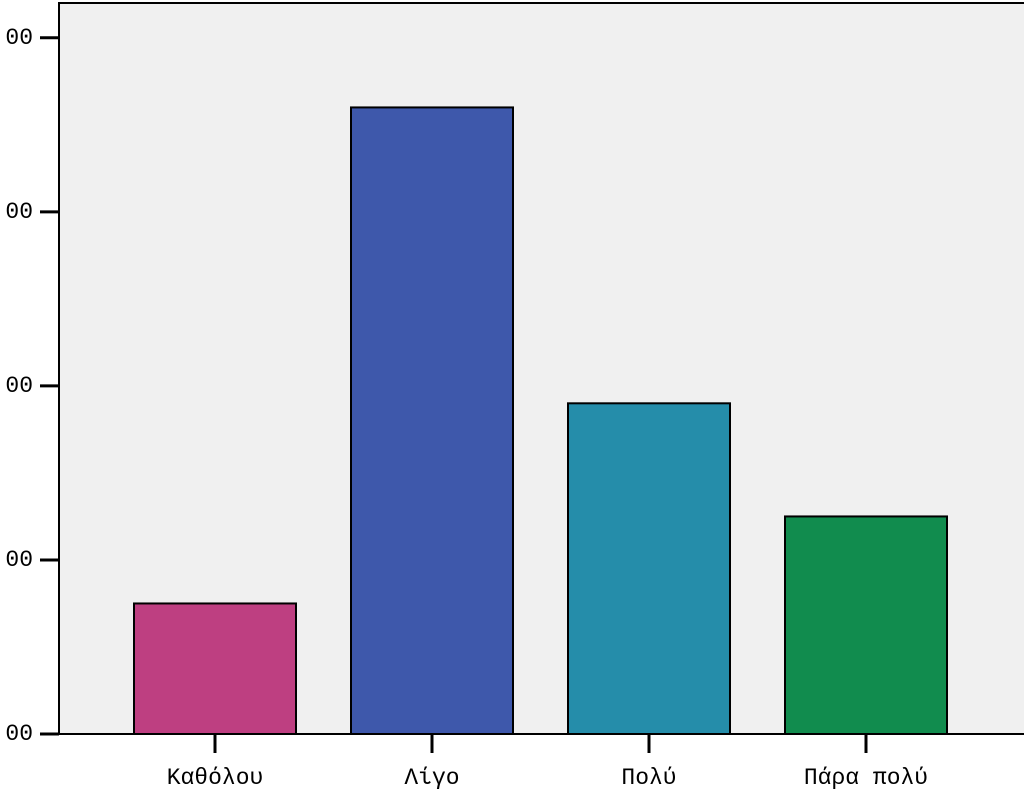 Image resolution: width=1024 pixels, height=792 pixels. I want to click on x-tick-label: Λίγο, so click(431, 778).